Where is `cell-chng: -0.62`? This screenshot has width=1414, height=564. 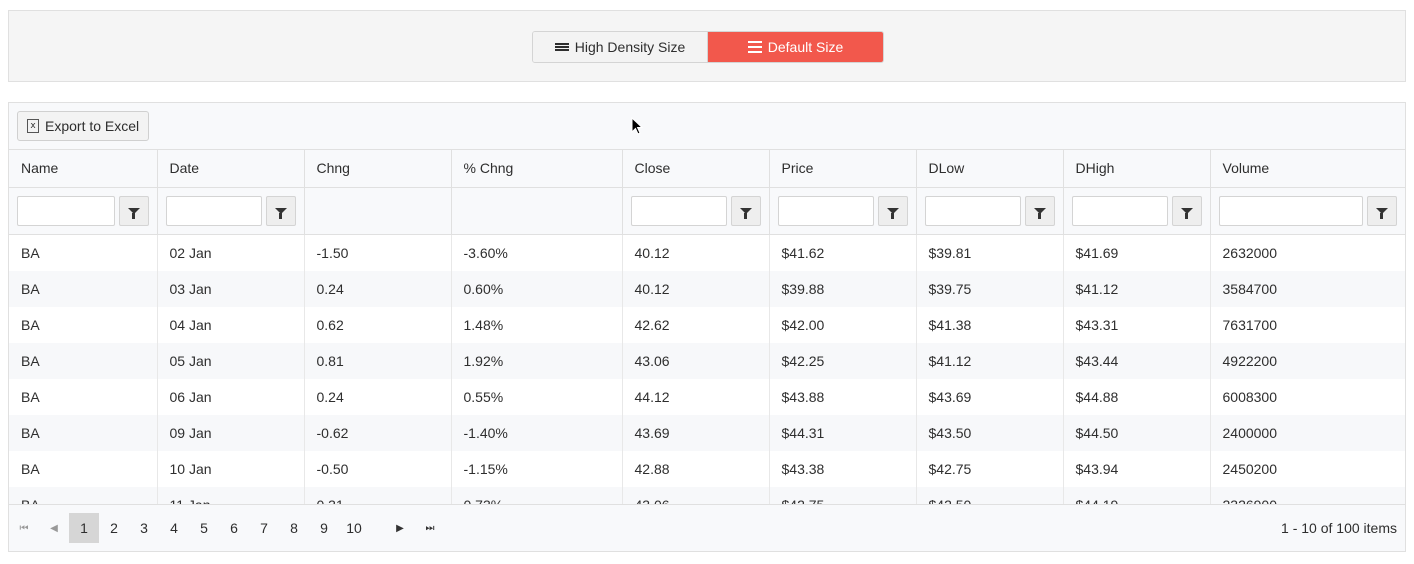 cell-chng: -0.62 is located at coordinates (378, 432).